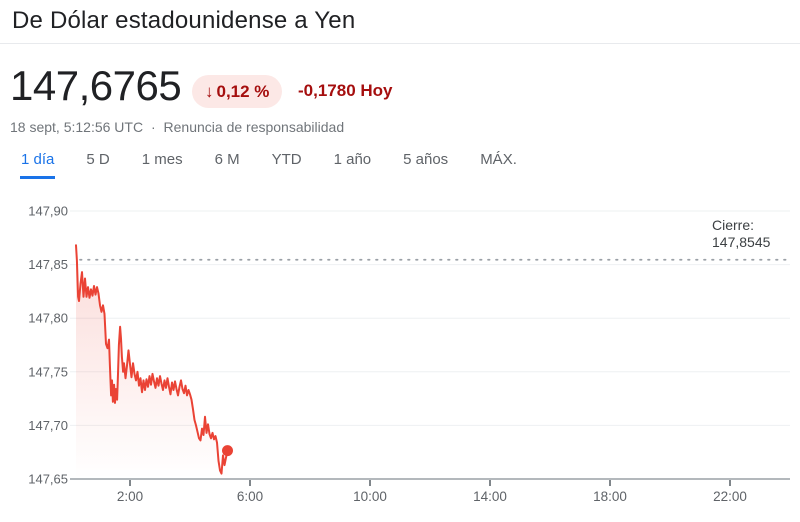  Describe the element at coordinates (77, 127) in the screenshot. I see `timestamp: 18 sept, 5:12:56 UTC` at that location.